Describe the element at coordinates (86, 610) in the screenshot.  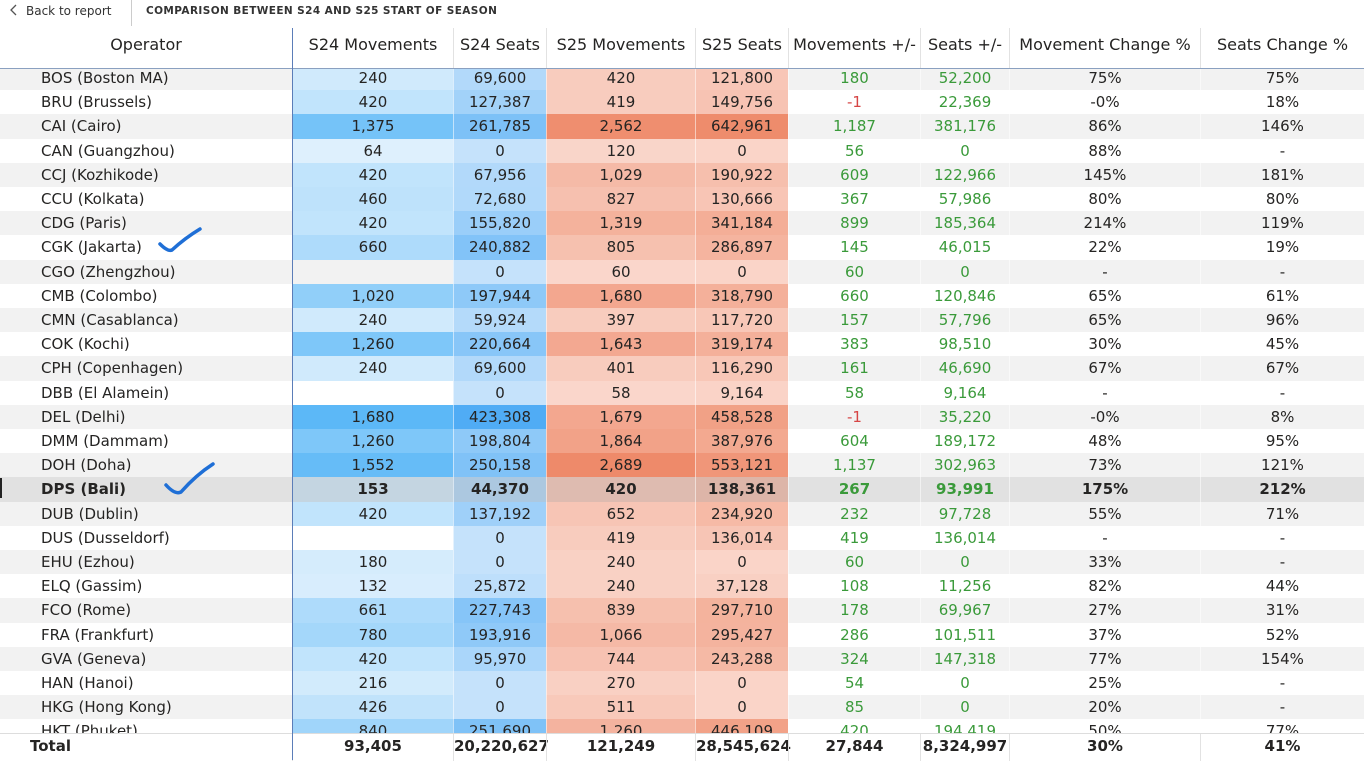
I see `operator-cell: FCO (Rome)` at that location.